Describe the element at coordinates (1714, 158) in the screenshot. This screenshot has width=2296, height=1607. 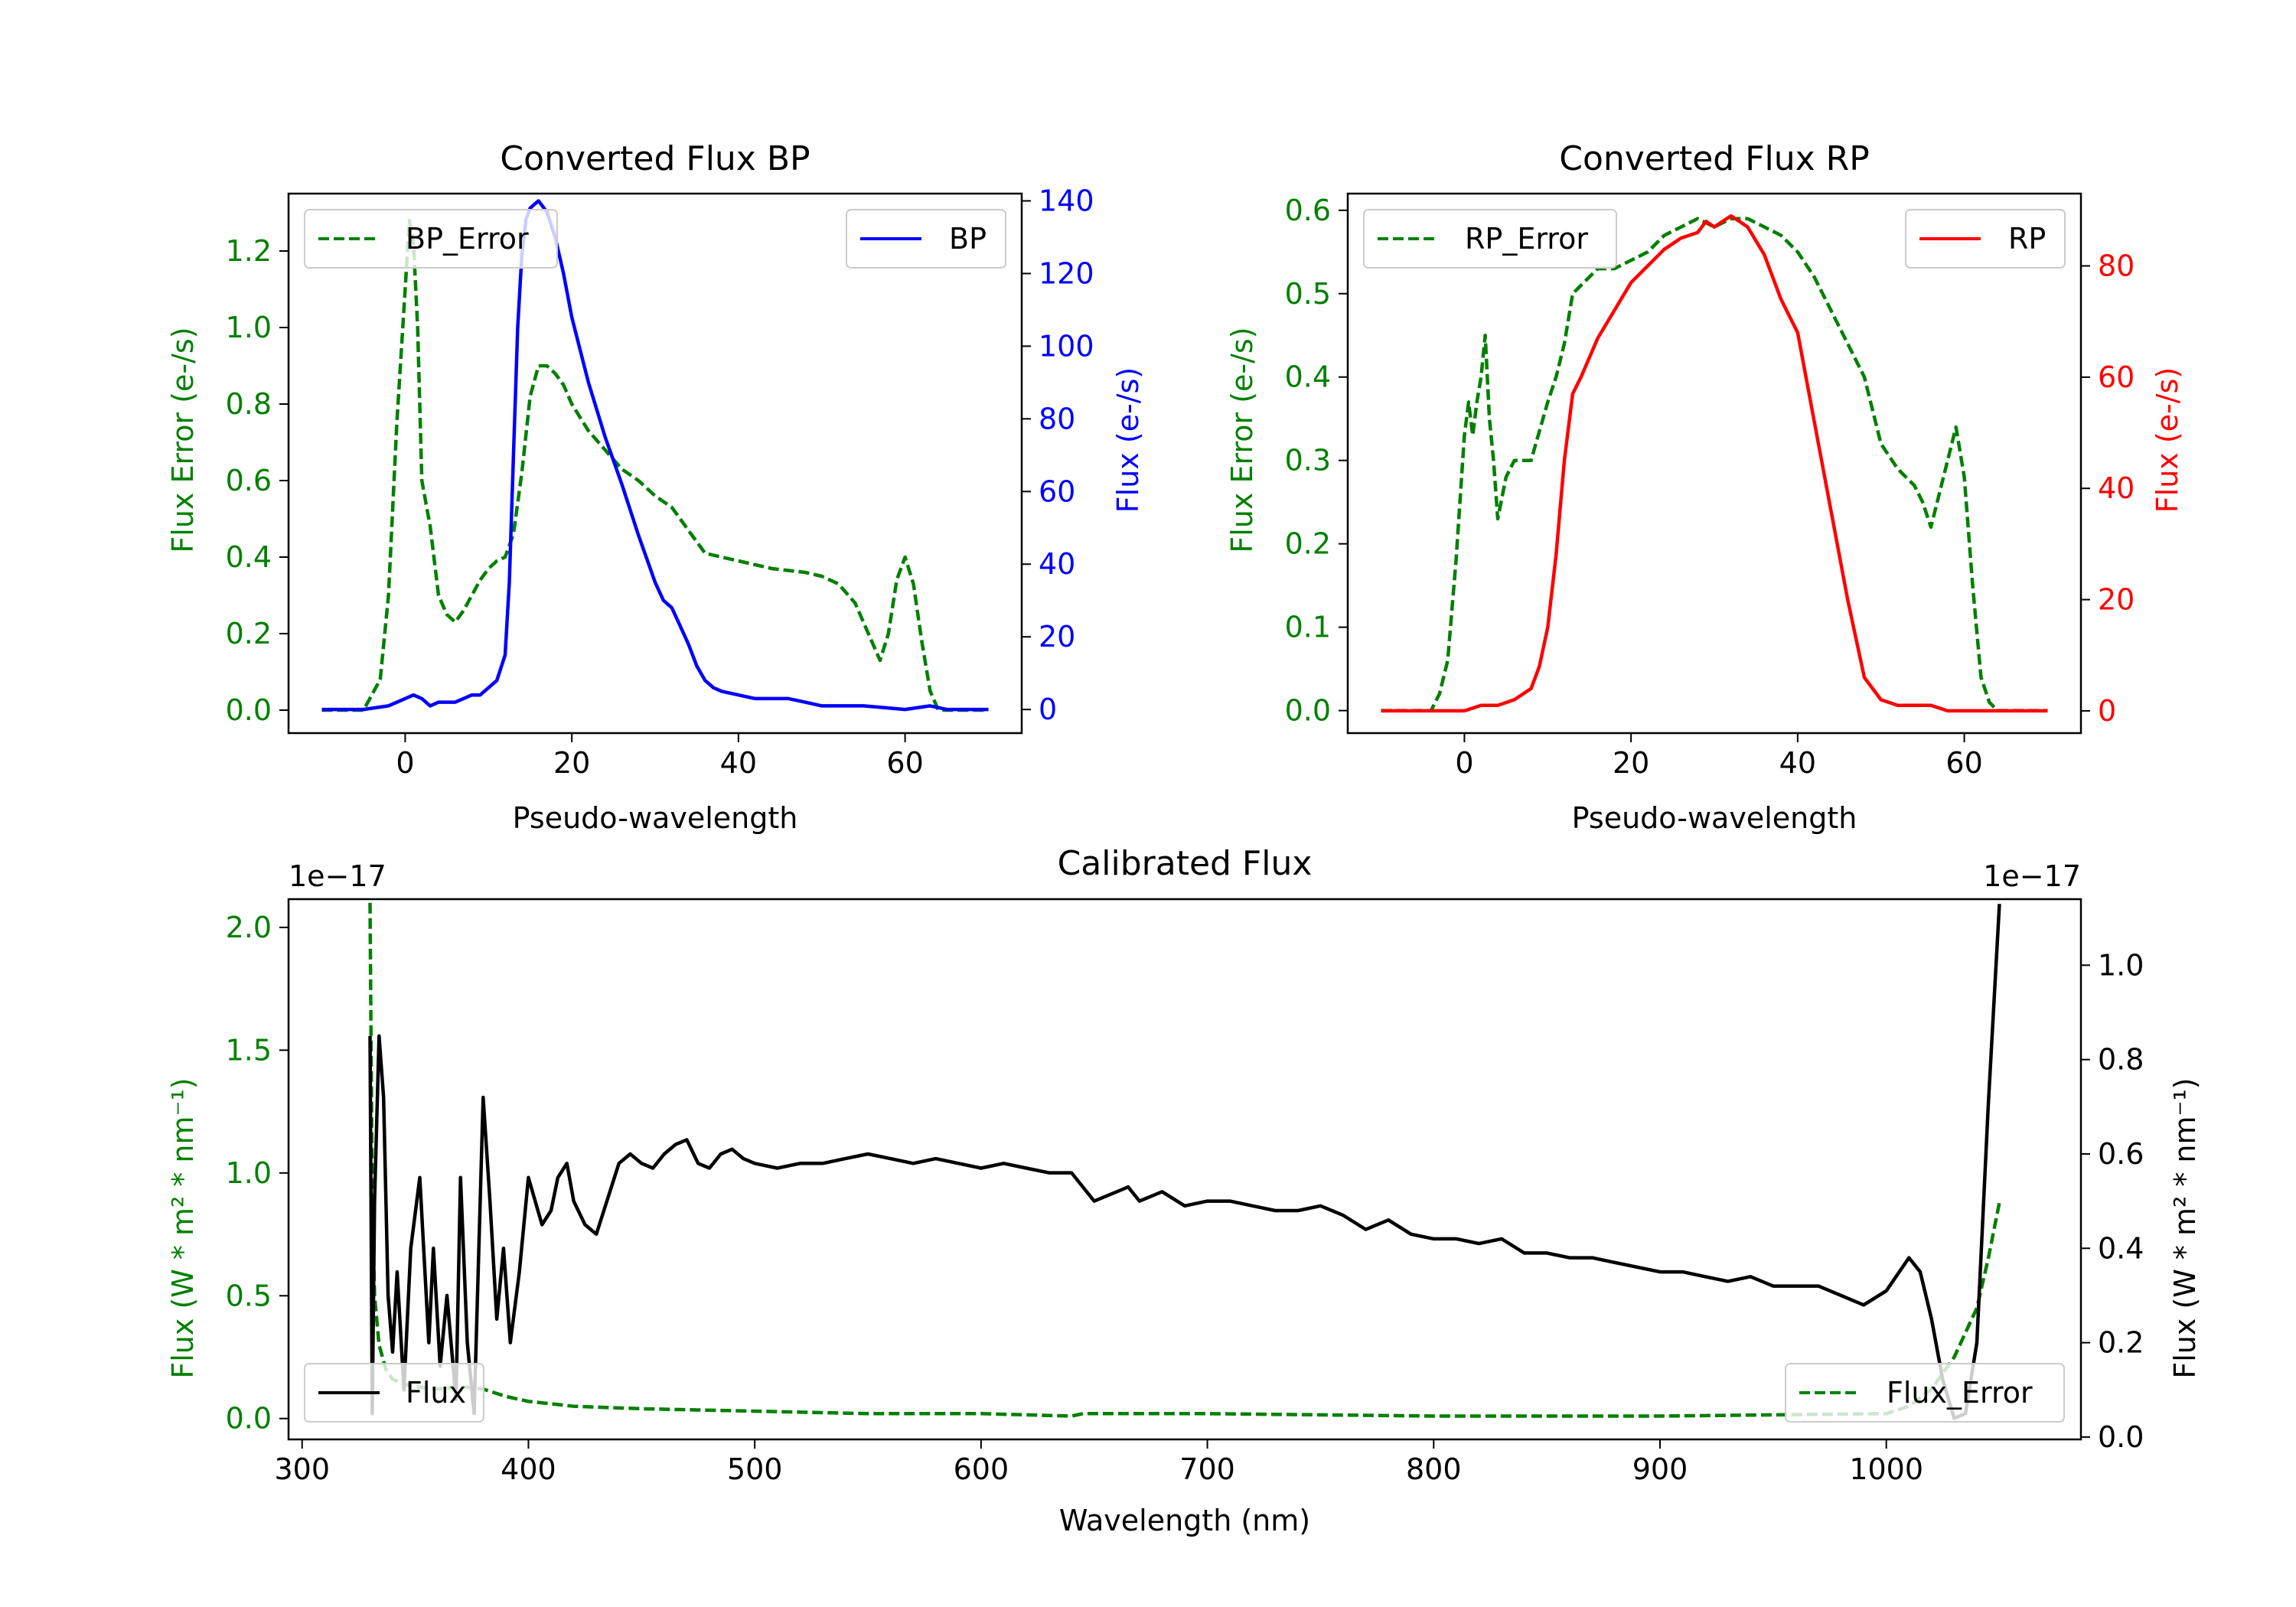
I see `title-rp: Converted Flux RP` at that location.